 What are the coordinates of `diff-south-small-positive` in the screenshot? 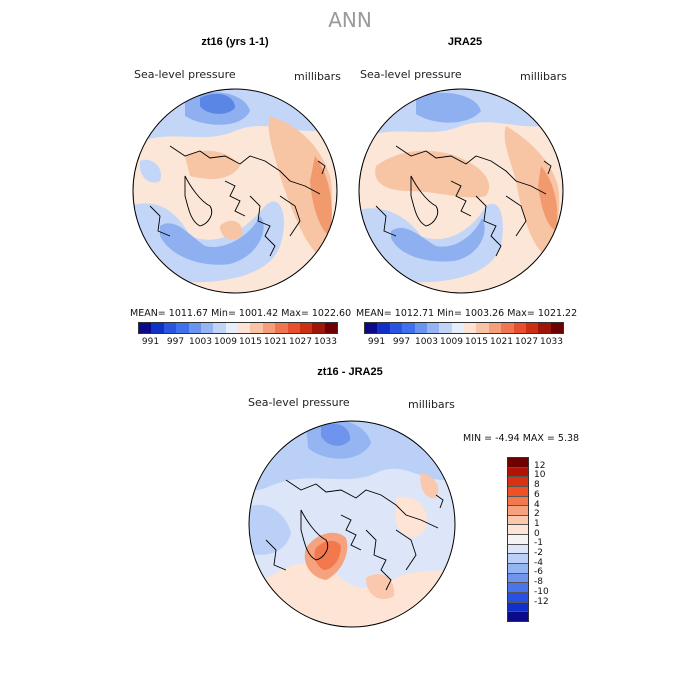 It's located at (380, 587).